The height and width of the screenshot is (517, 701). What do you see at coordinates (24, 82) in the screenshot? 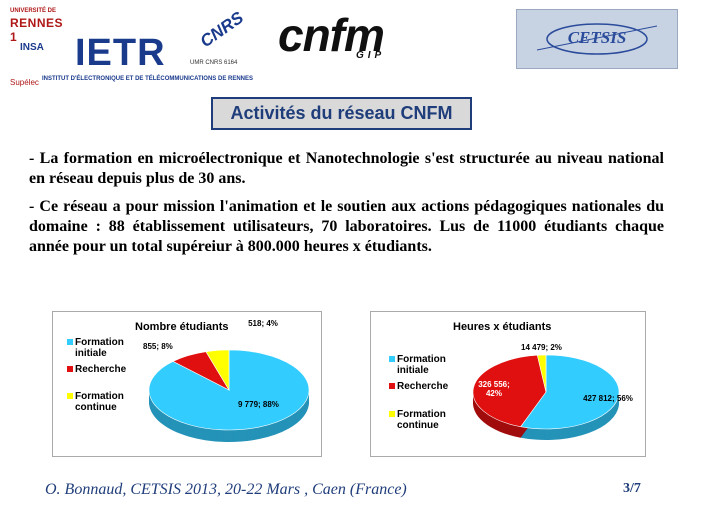
I see `supelec-logo: Supélec` at bounding box center [24, 82].